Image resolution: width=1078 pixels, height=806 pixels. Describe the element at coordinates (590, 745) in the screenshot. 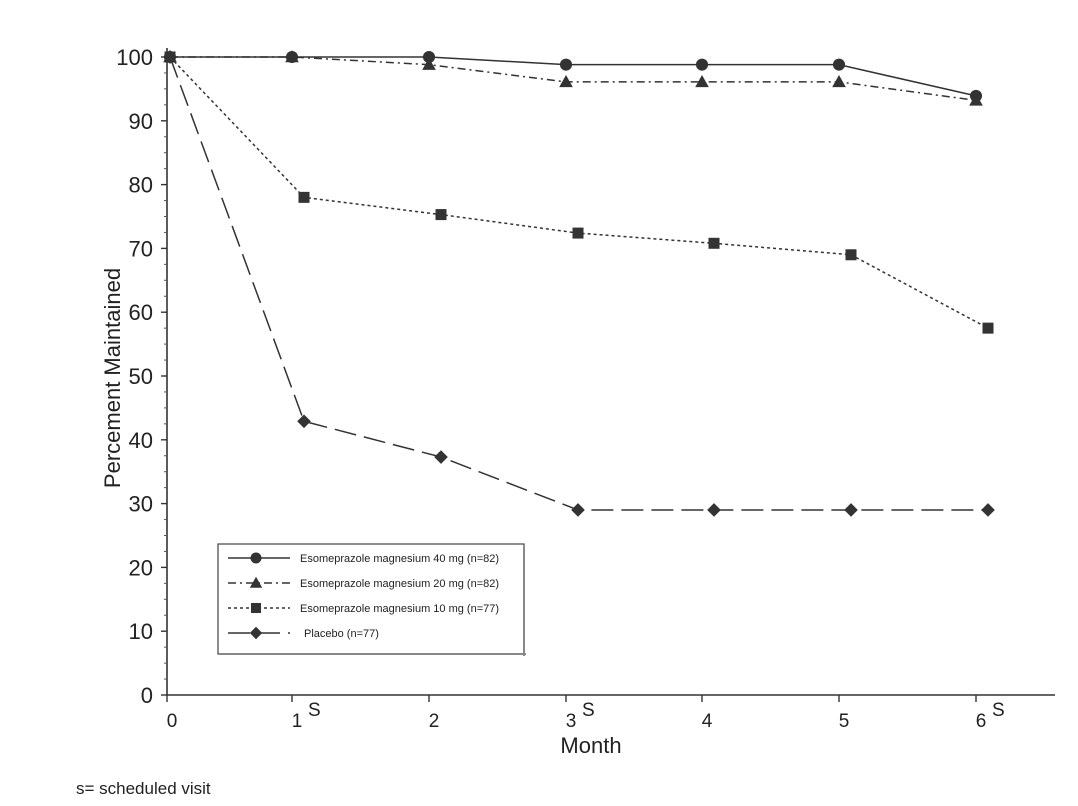

I see `x-axis-title: Month` at that location.